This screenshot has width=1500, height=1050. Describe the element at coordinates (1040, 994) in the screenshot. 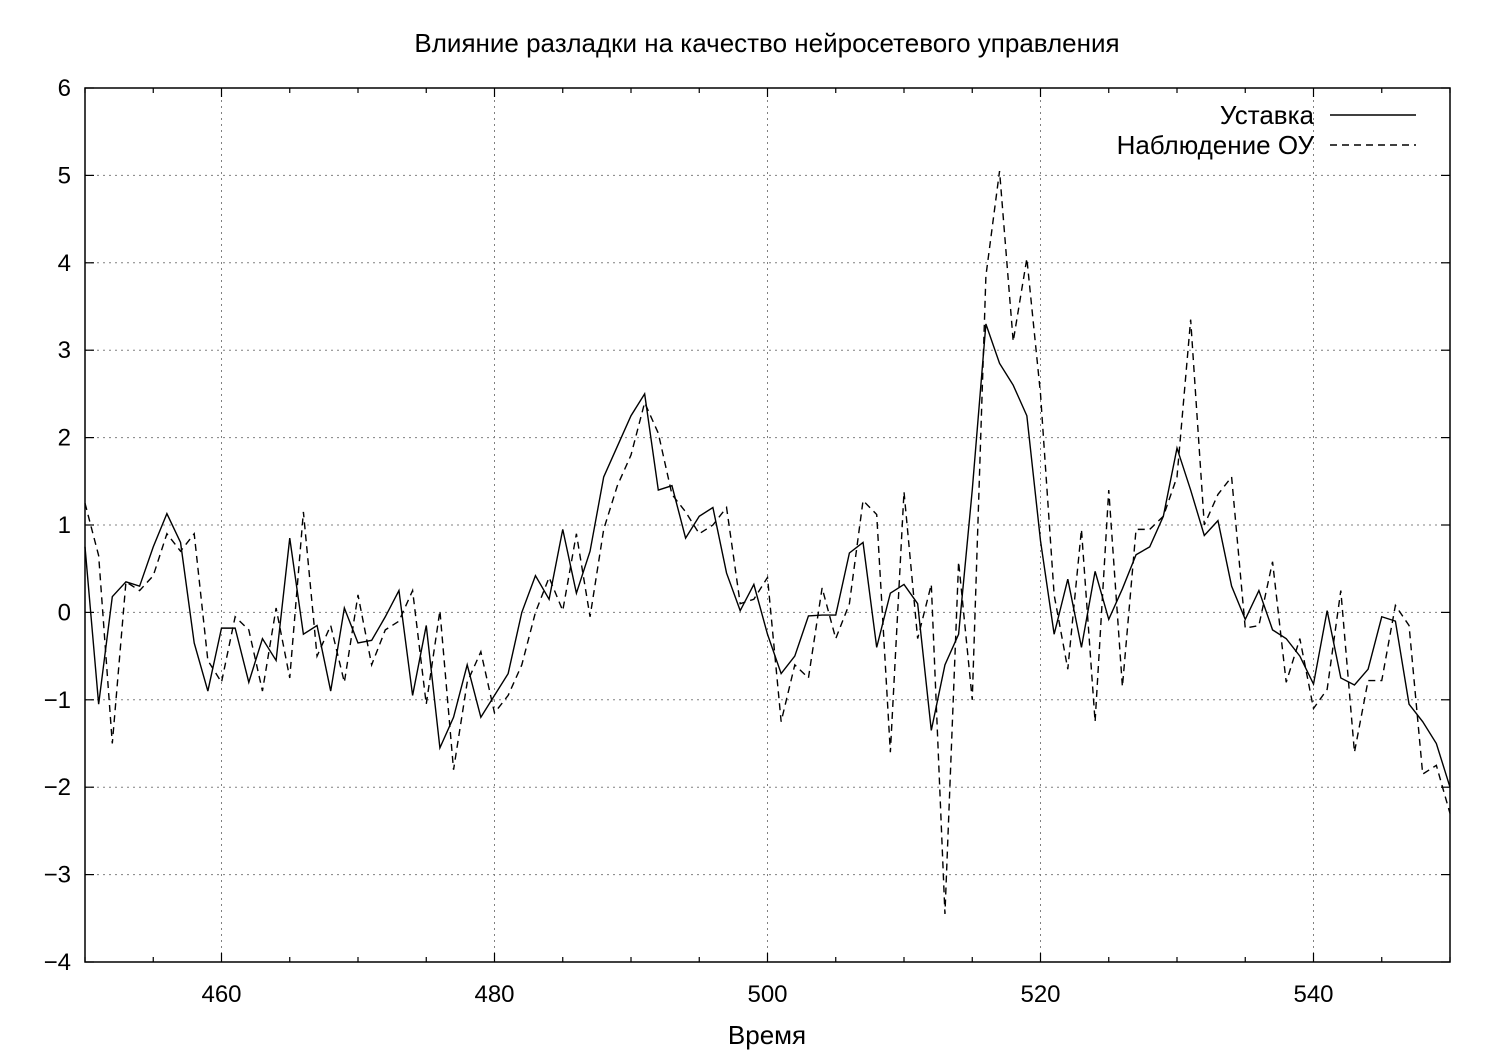

I see `x-tick-label: 520` at that location.